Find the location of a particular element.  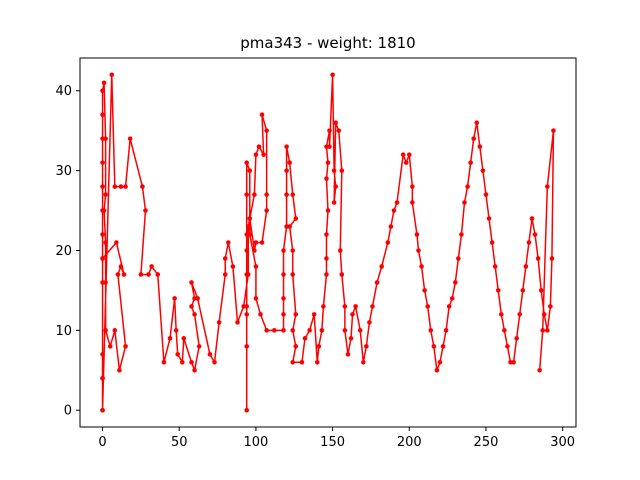

y-axis: 0 10 20 30 40 is located at coordinates (67, 251).